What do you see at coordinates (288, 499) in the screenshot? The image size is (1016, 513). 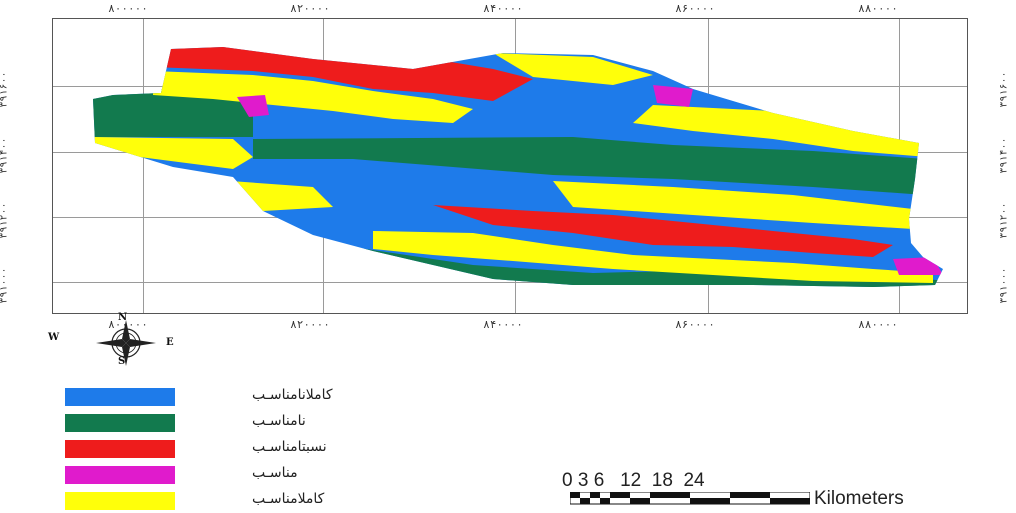 I see `legend-label: کاملامناسـب` at bounding box center [288, 499].